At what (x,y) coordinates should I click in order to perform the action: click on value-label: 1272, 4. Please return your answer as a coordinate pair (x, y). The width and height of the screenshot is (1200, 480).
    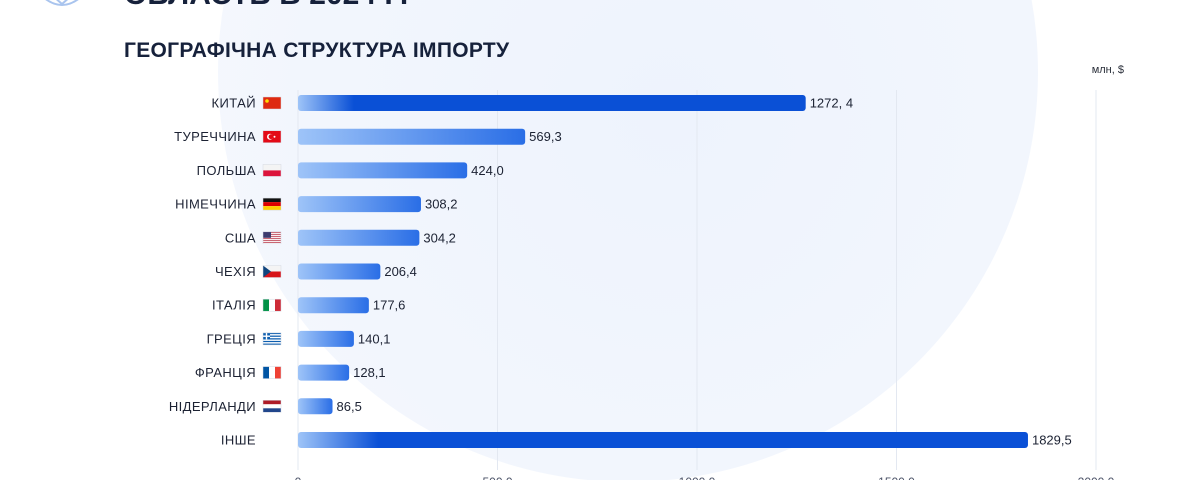
    Looking at the image, I should click on (831, 103).